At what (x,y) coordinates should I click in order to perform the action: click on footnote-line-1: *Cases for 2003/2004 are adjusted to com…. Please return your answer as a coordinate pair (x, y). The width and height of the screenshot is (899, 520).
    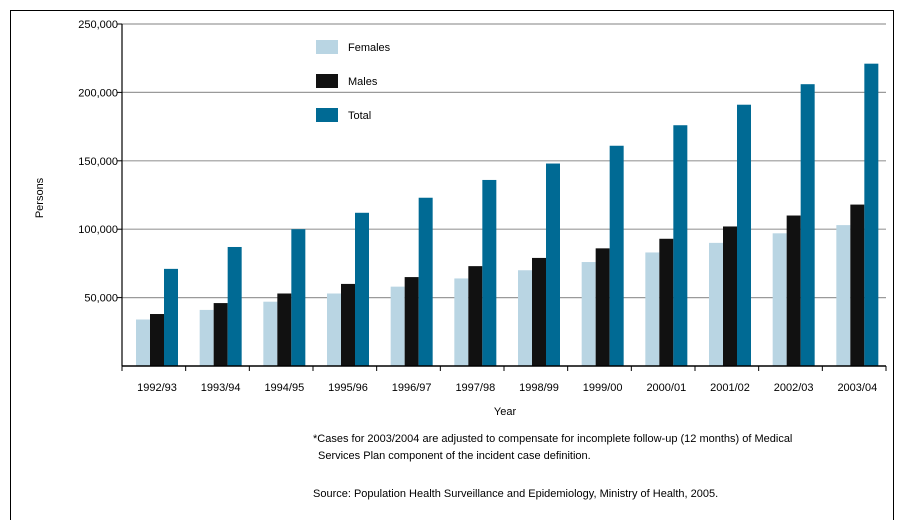
    Looking at the image, I should click on (553, 439).